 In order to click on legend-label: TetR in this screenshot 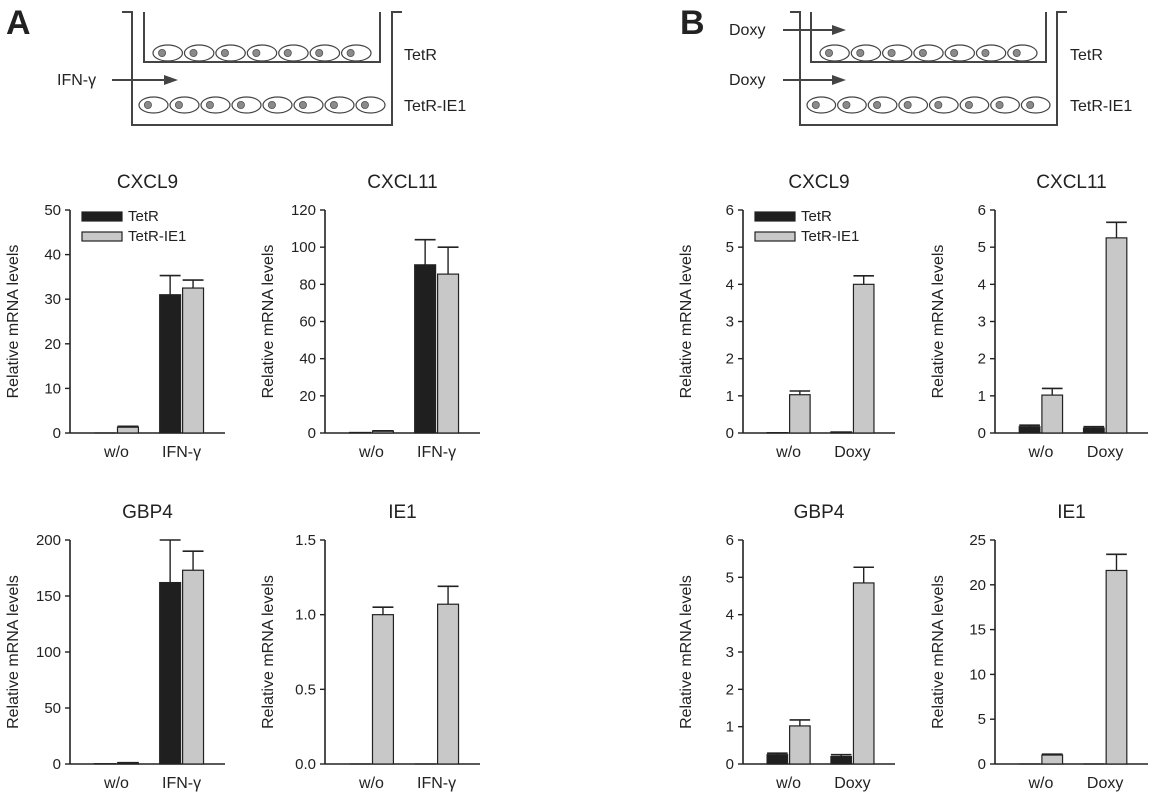, I will do `click(816, 216)`.